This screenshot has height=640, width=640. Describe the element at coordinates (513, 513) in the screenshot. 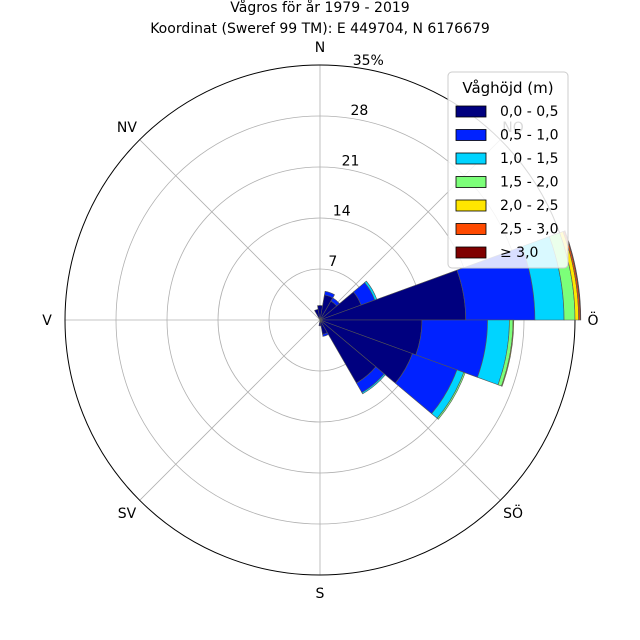

I see `direction-label: SÖ` at that location.